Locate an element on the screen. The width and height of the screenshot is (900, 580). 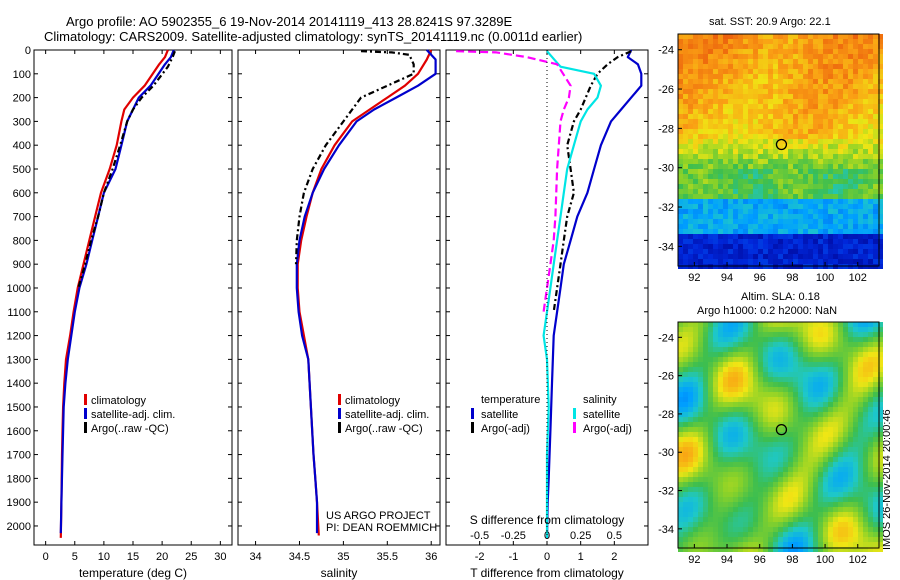
x-axis-label-top: S difference from climatology is located at coordinates (547, 520).